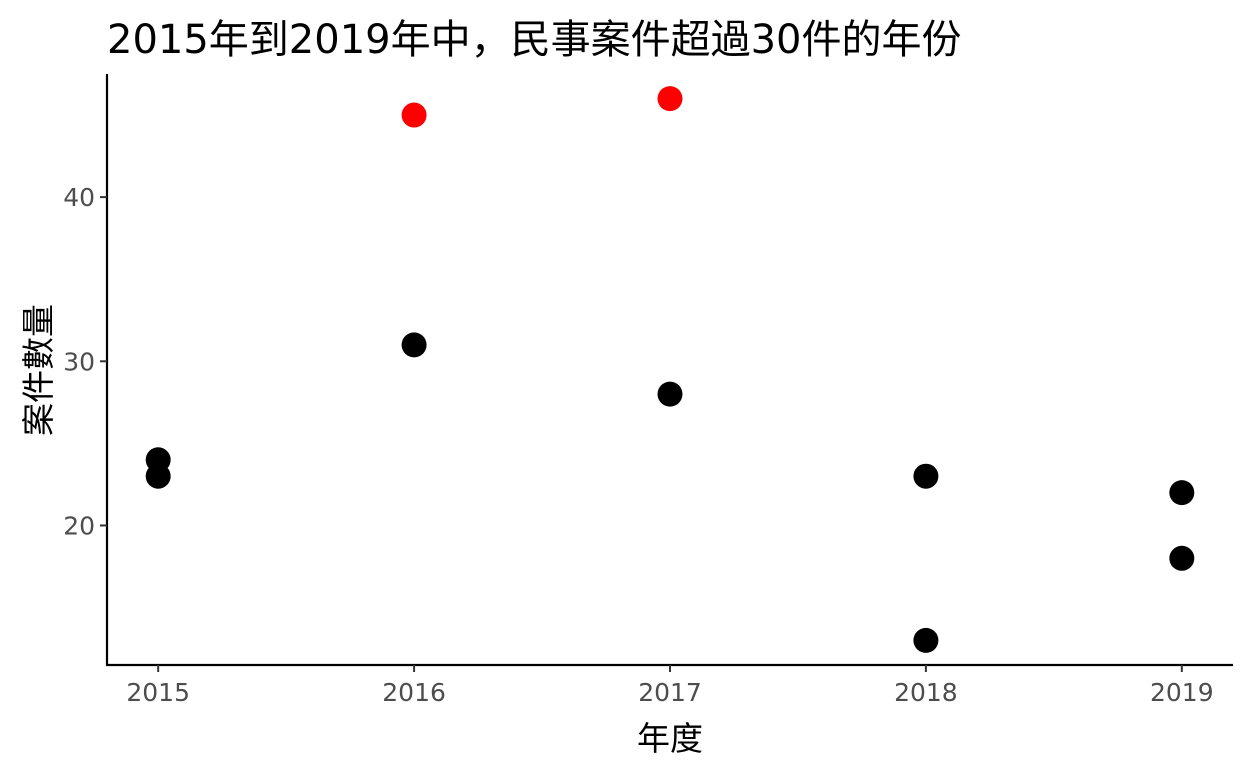 Image resolution: width=1248 pixels, height=768 pixels. I want to click on y-axis-ticks: 20 30 40, so click(85, 361).